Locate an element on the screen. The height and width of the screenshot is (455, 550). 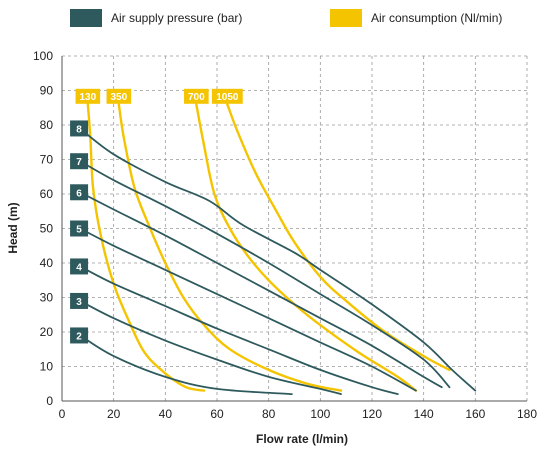
pressure-badge-label: 8 is located at coordinates (79, 129).